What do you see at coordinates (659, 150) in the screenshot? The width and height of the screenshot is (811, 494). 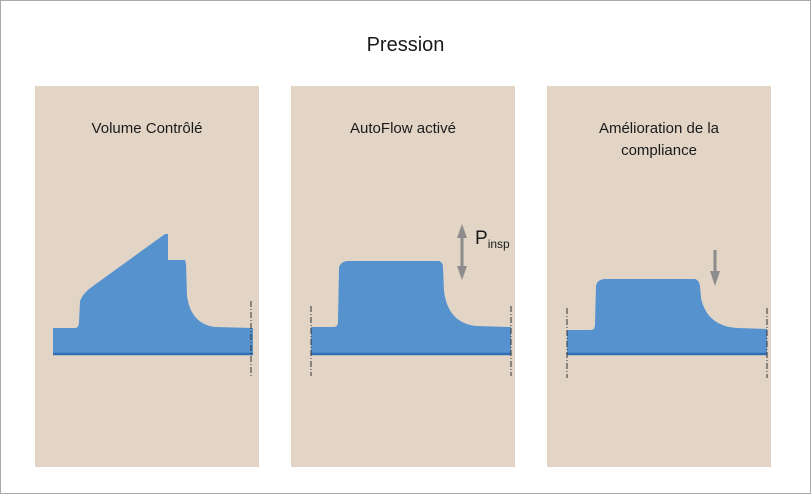 I see `panel-label-line2: compliance` at bounding box center [659, 150].